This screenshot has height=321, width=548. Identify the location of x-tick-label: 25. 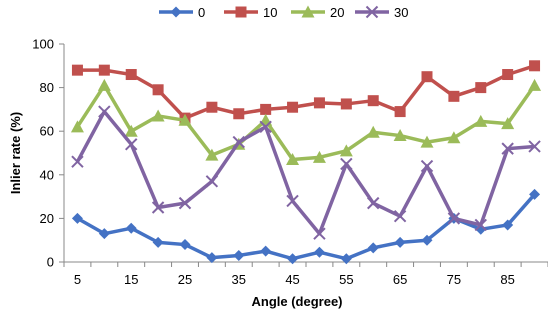
(185, 279).